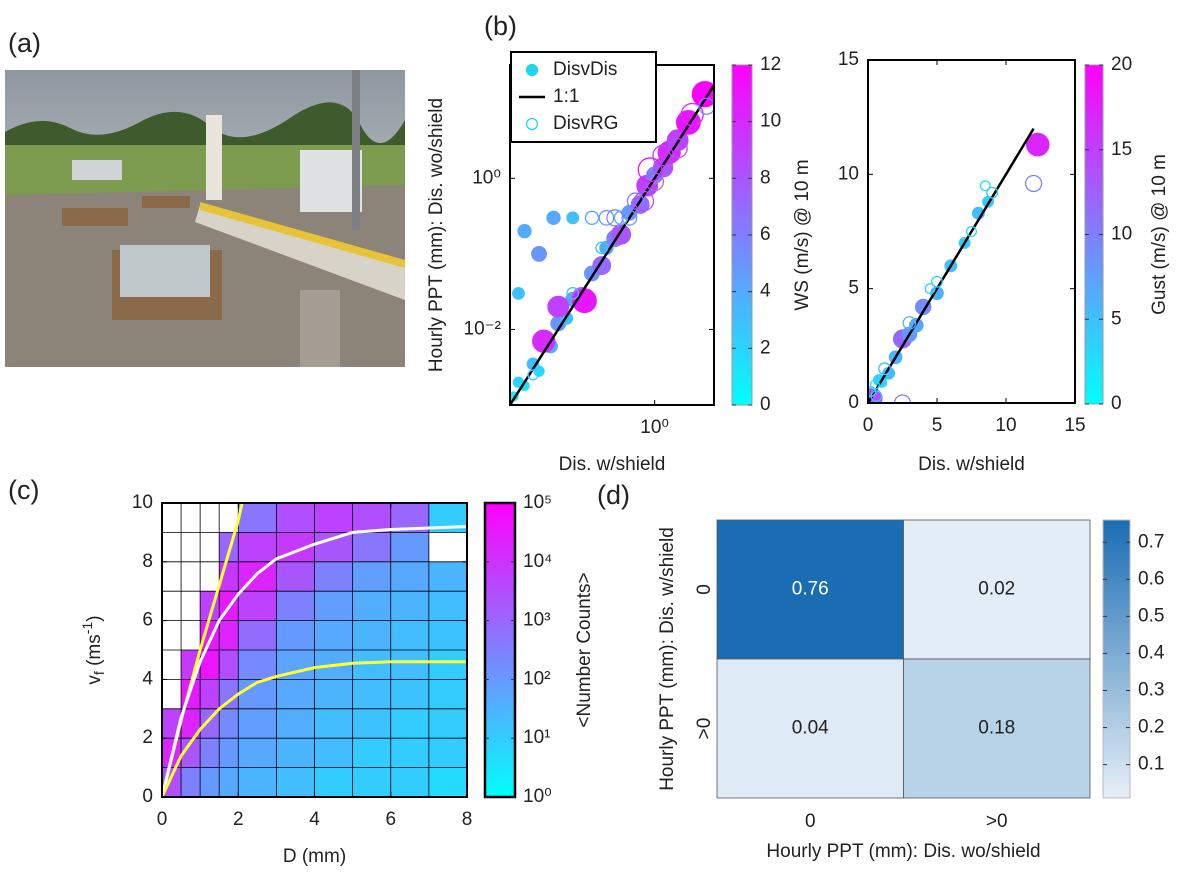 Image resolution: width=1181 pixels, height=887 pixels. Describe the element at coordinates (214, 157) in the screenshot. I see `photo-gauge` at that location.